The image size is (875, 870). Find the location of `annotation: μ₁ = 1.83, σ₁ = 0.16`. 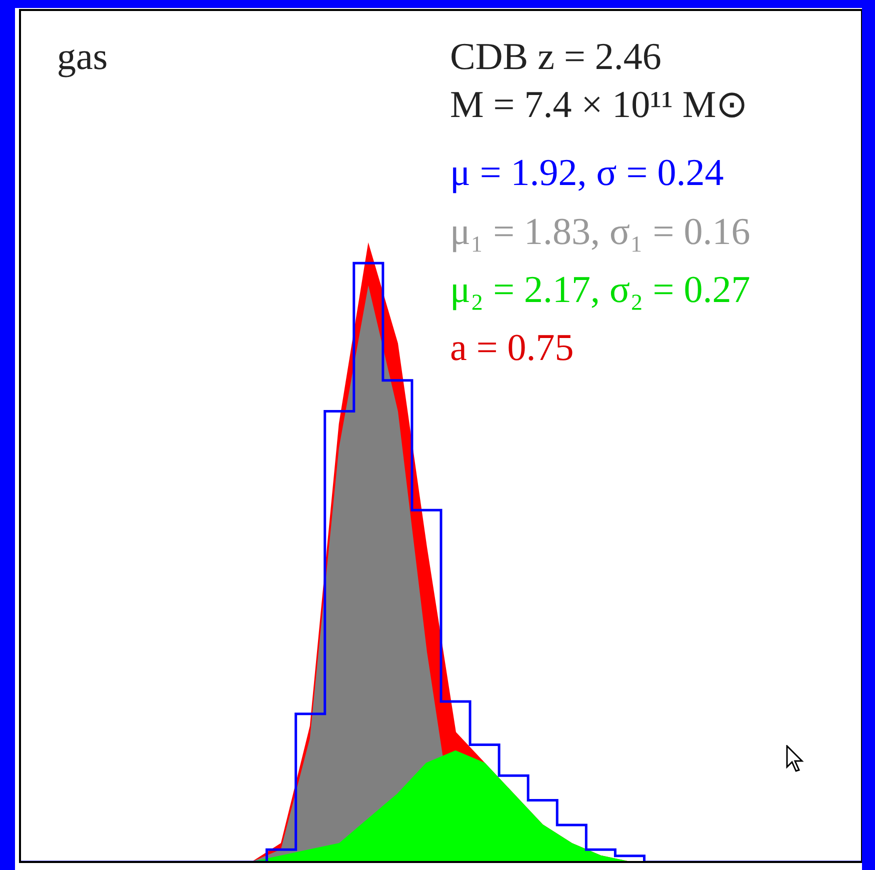

annotation: μ₁ = 1.83, σ₁ = 0.16 is located at coordinates (600, 232).